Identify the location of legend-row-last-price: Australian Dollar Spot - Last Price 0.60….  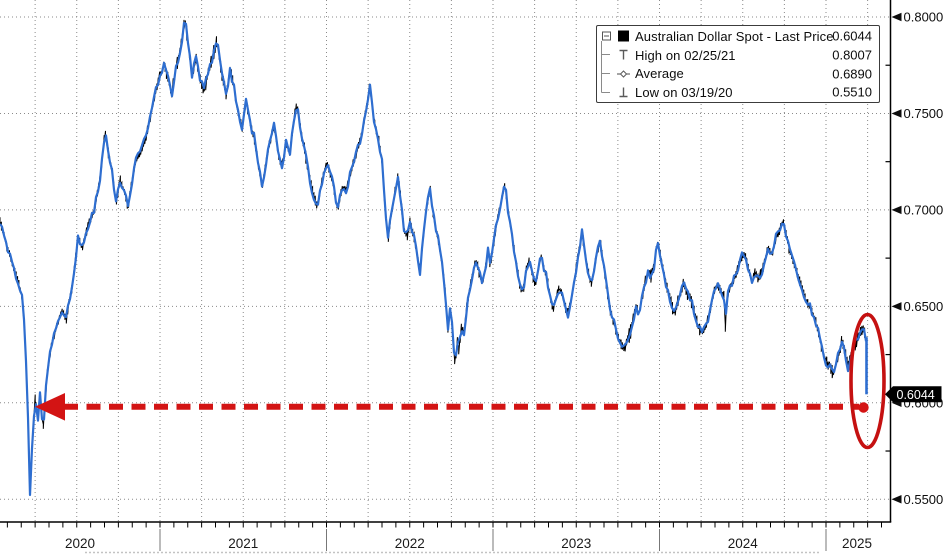
(737, 36).